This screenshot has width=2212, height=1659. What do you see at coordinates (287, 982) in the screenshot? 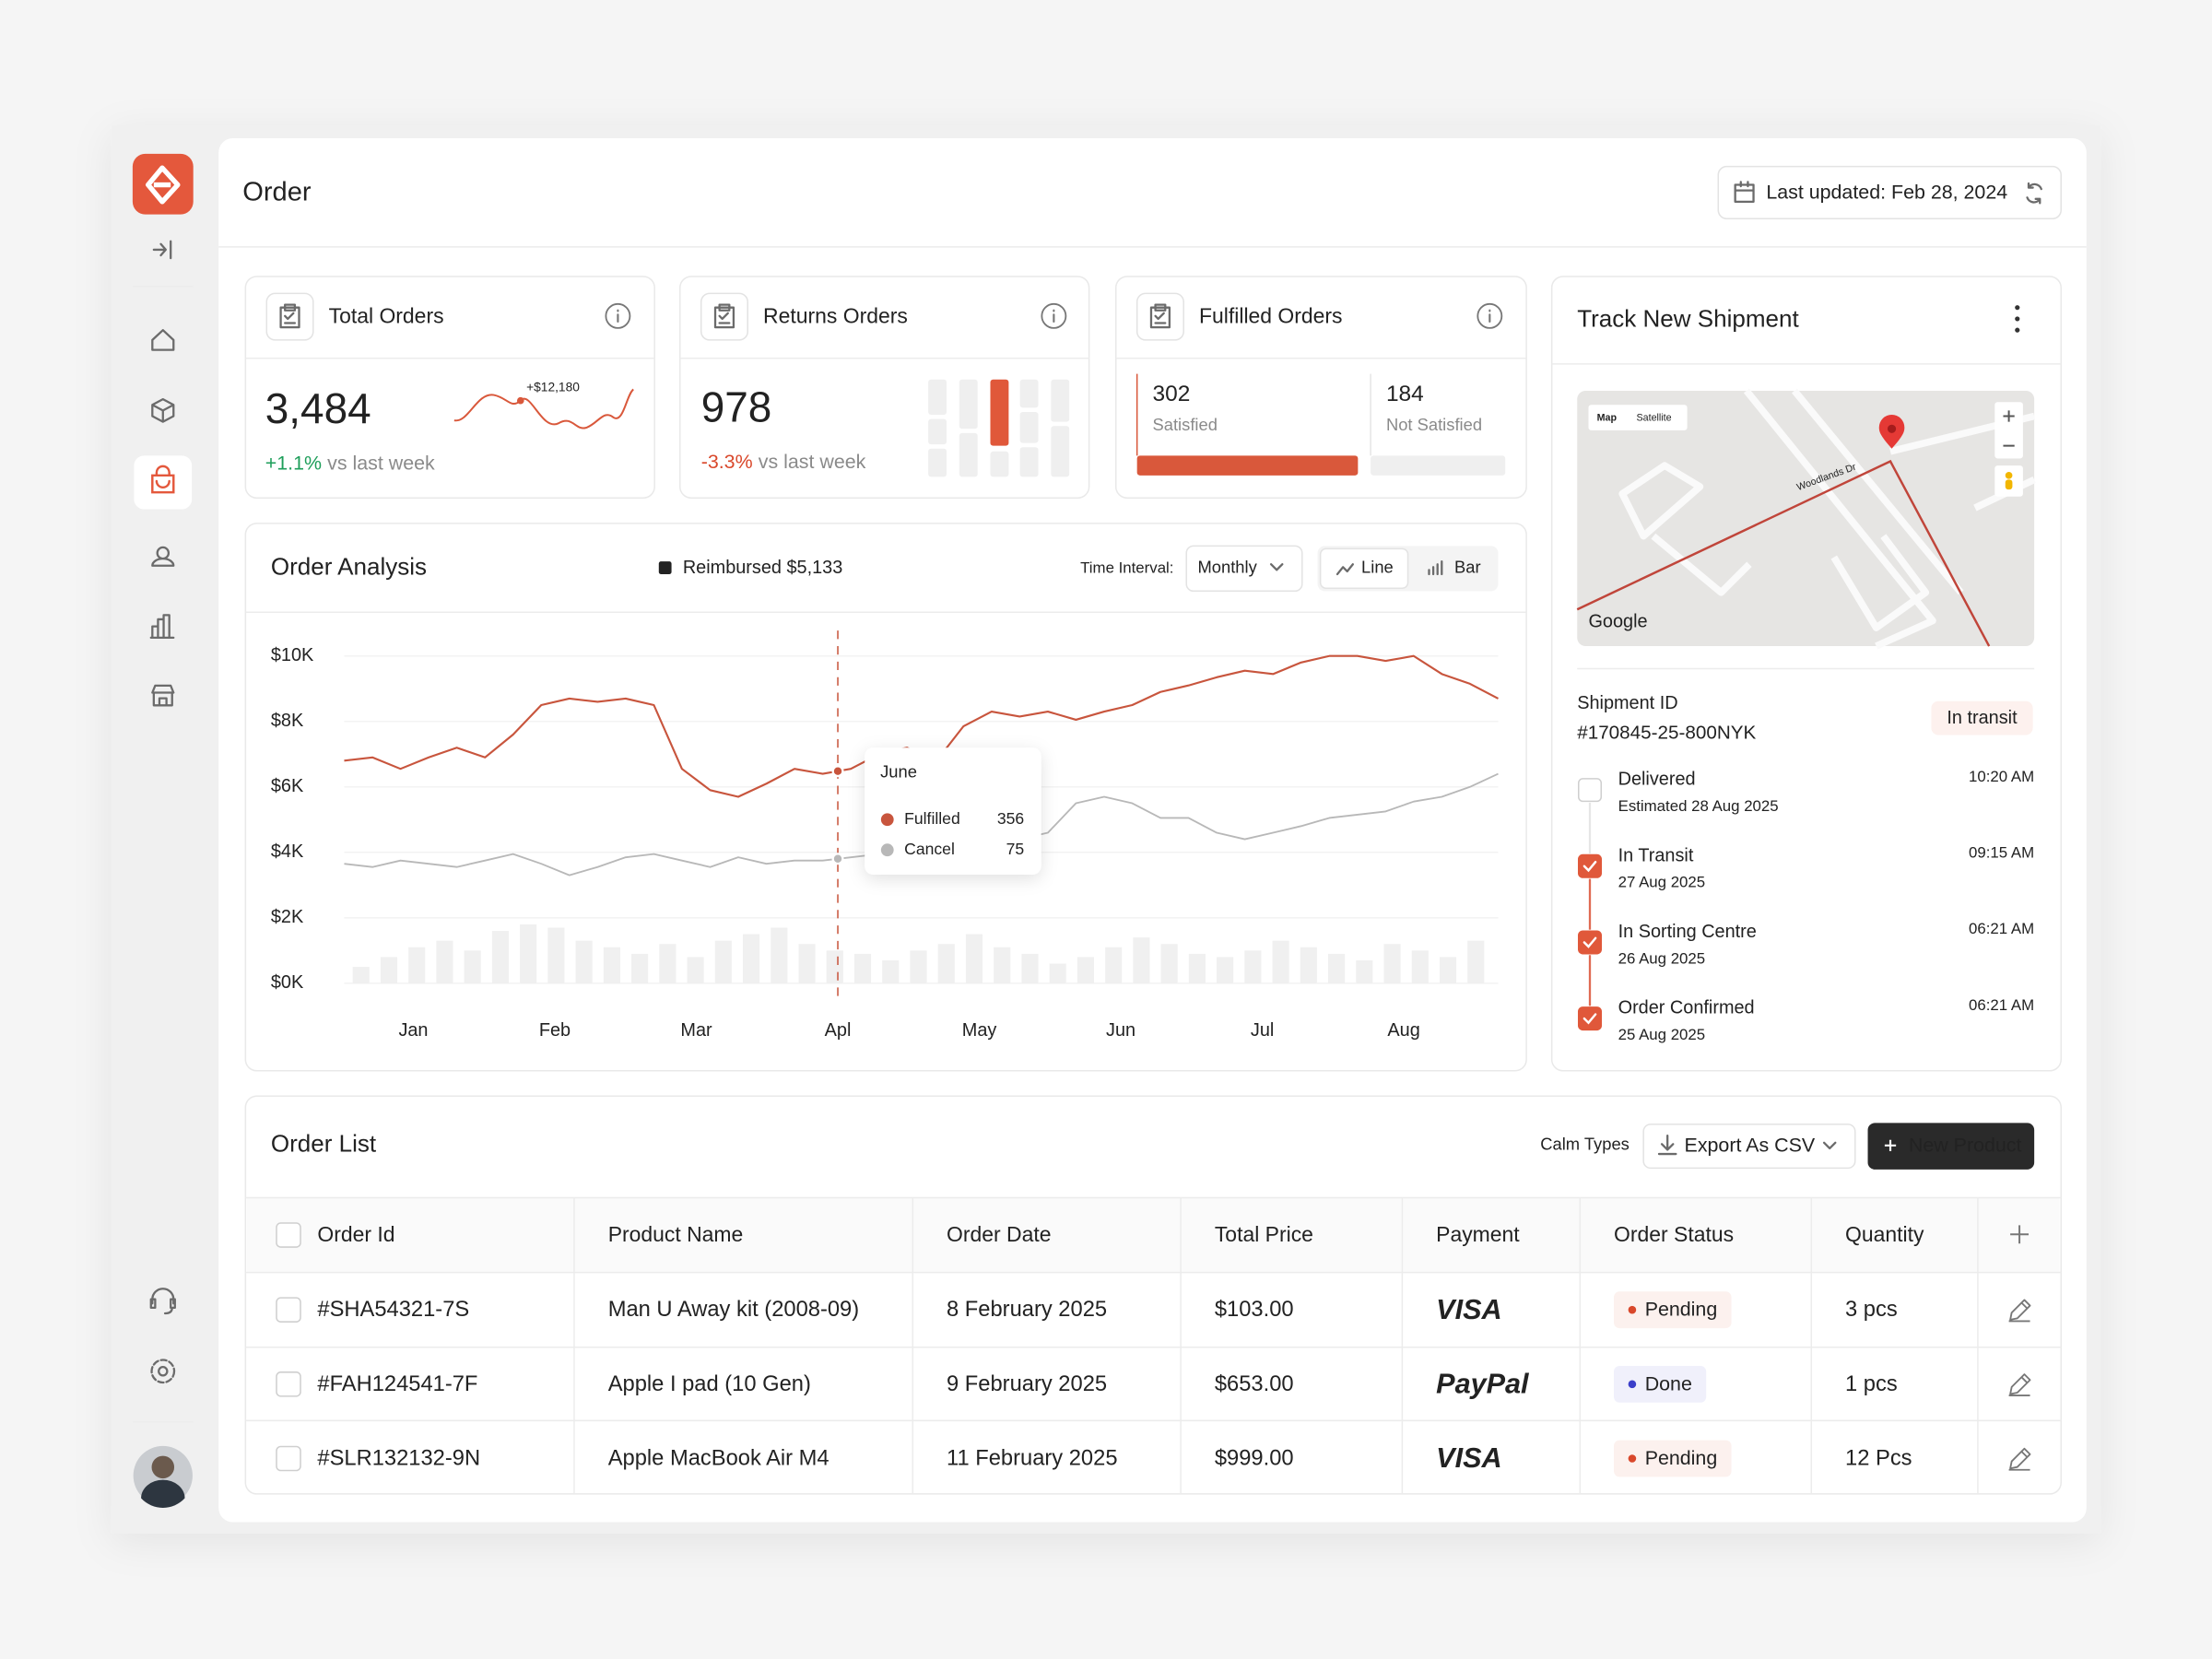
I see `y-tick-label: $0K` at bounding box center [287, 982].